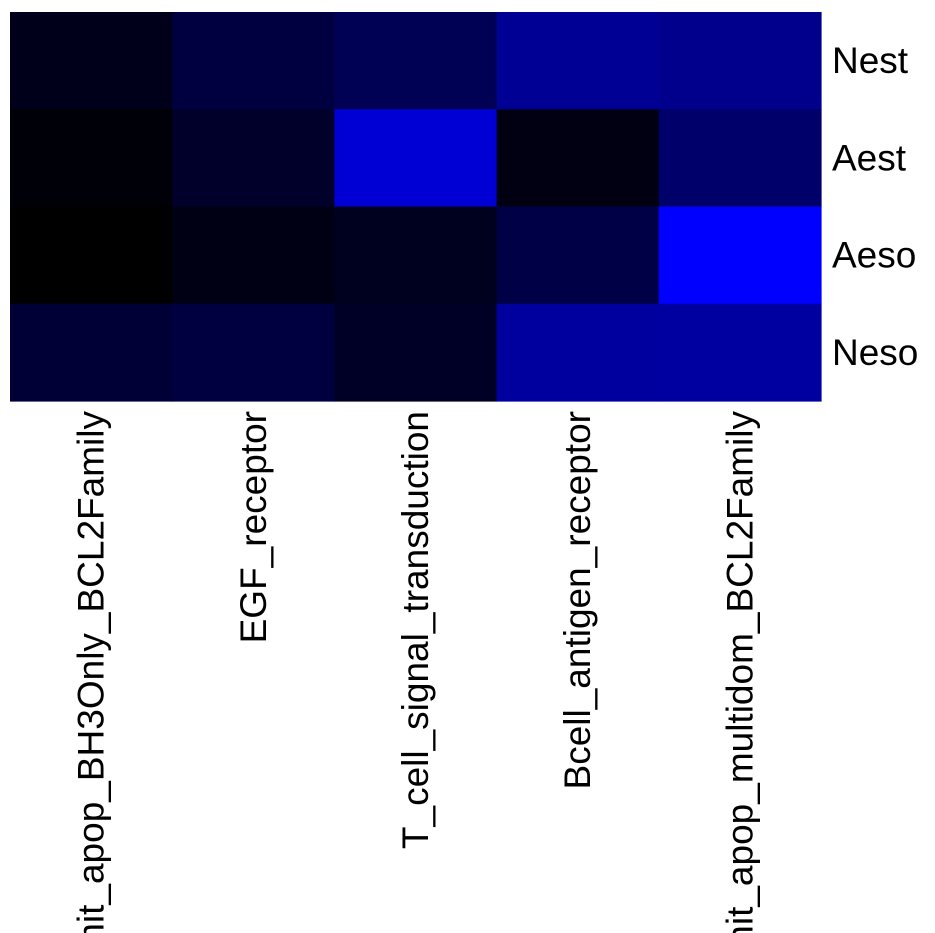  What do you see at coordinates (875, 352) in the screenshot?
I see `row-label: Neso` at bounding box center [875, 352].